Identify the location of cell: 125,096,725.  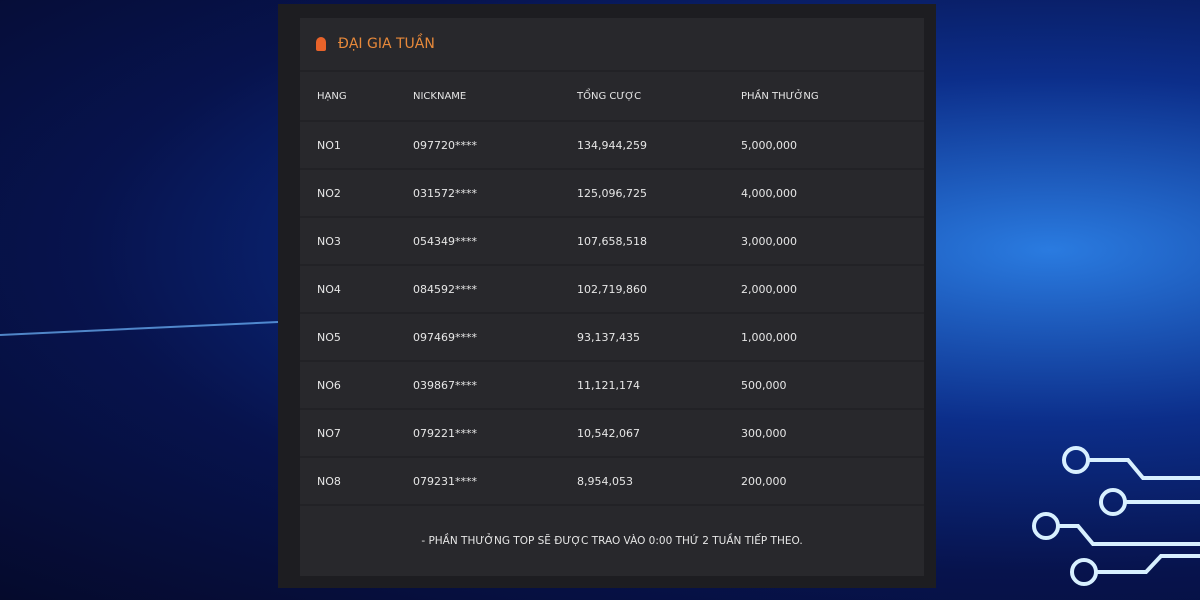
(612, 193).